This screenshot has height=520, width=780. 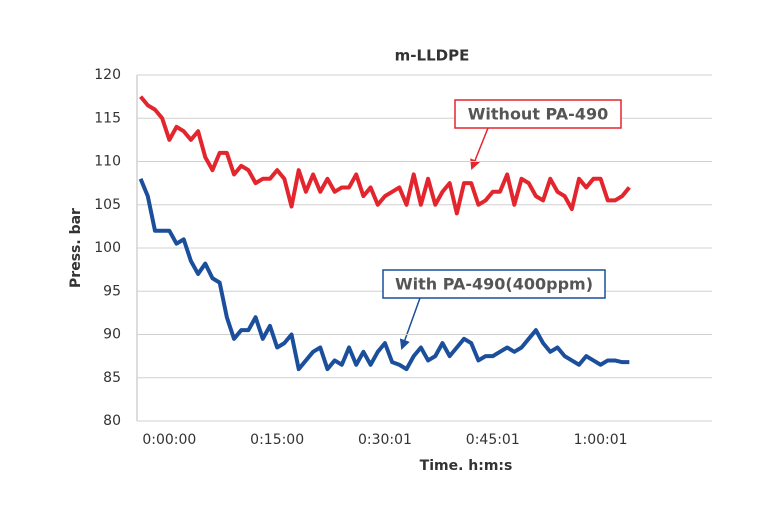 What do you see at coordinates (112, 335) in the screenshot?
I see `y-tick-label: 90` at bounding box center [112, 335].